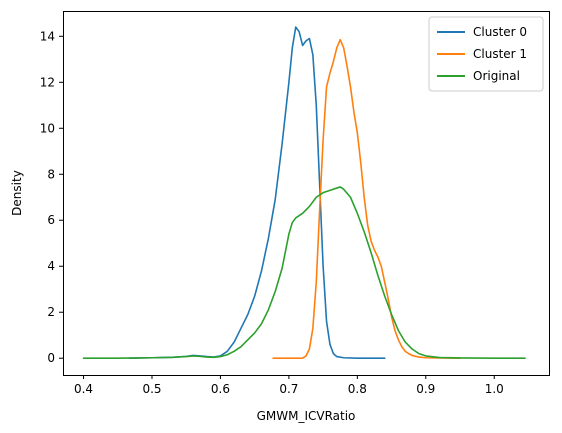 The width and height of the screenshot is (562, 433). What do you see at coordinates (494, 389) in the screenshot?
I see `x-tick-label: 1.0` at bounding box center [494, 389].